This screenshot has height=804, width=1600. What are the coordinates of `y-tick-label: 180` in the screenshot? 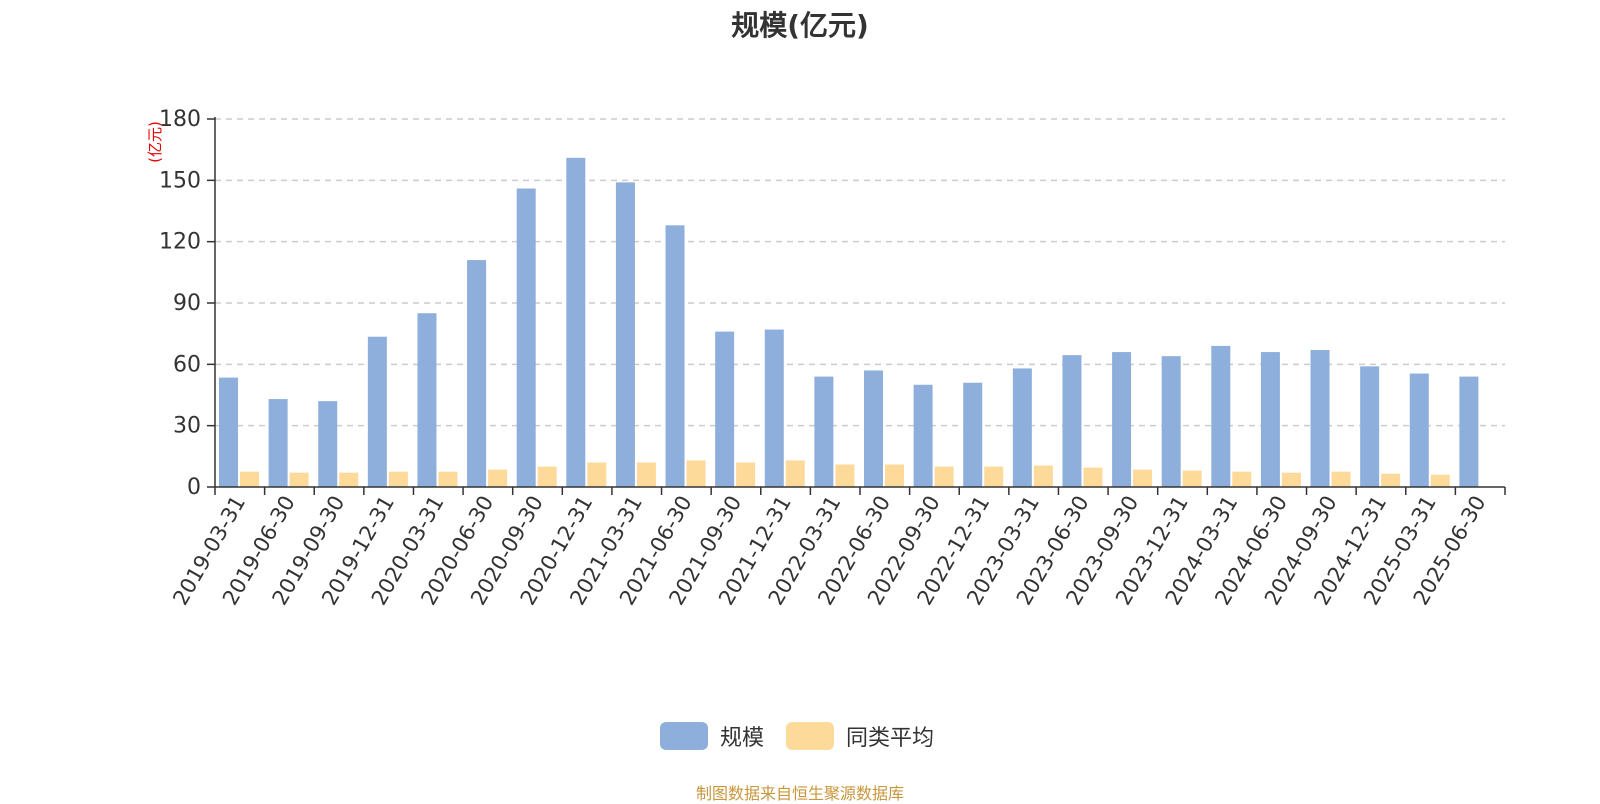 It's located at (180, 119).